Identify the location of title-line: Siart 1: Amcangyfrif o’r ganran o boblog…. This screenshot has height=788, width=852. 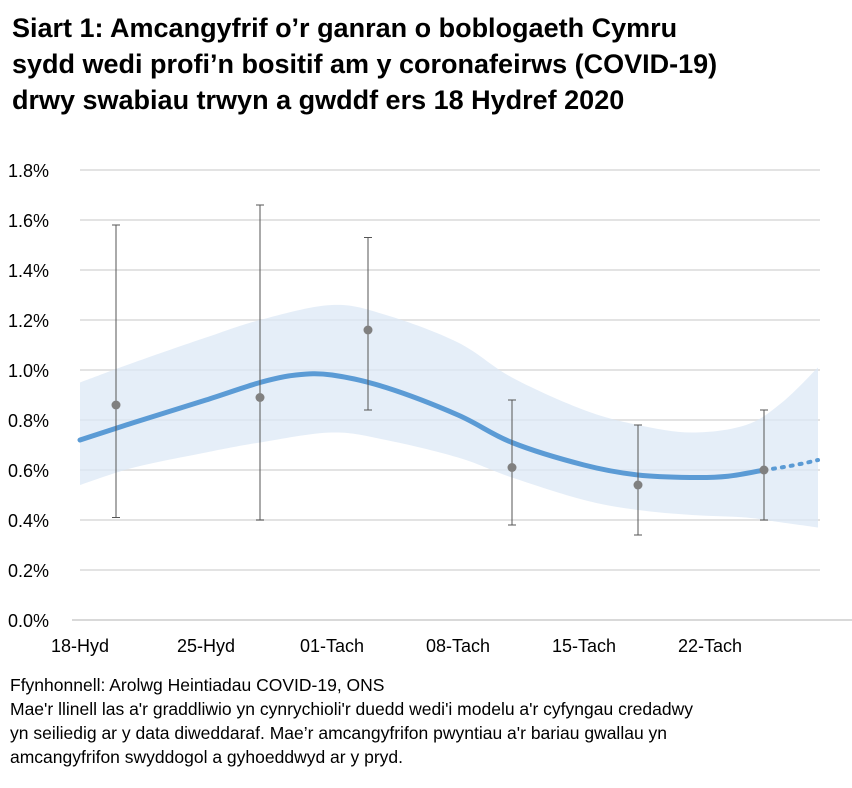
(345, 28).